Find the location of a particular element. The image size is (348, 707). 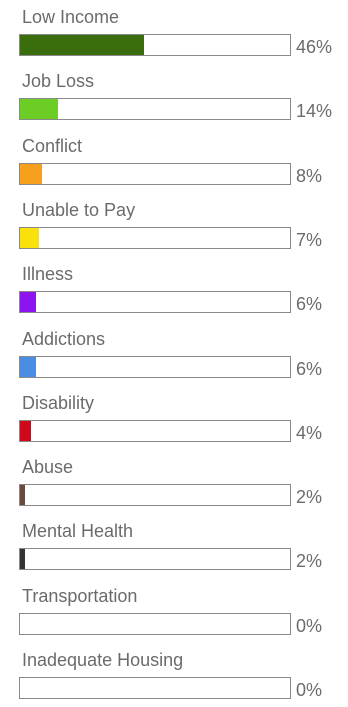

bar-category-label: Abuse is located at coordinates (48, 467).